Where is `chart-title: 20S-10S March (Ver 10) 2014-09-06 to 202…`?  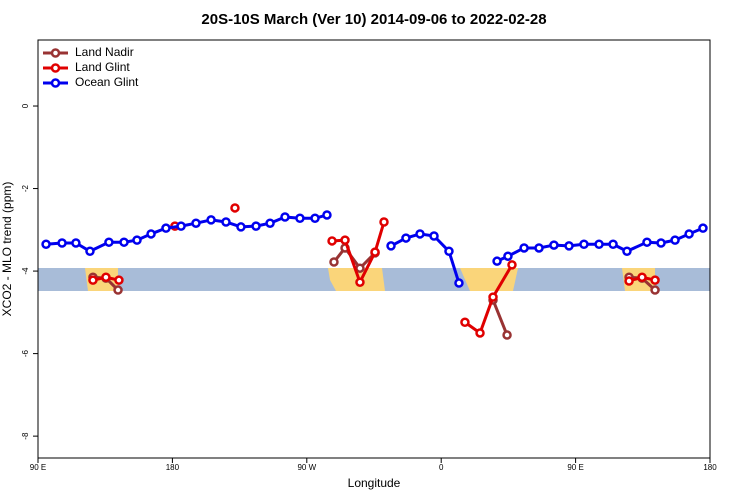
chart-title: 20S-10S March (Ver 10) 2014-09-06 to 202… is located at coordinates (373, 19).